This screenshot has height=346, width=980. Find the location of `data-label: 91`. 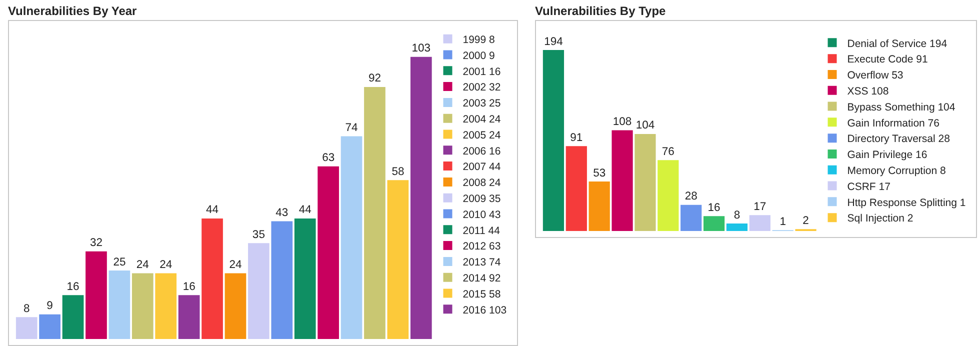

data-label: 91 is located at coordinates (576, 138).